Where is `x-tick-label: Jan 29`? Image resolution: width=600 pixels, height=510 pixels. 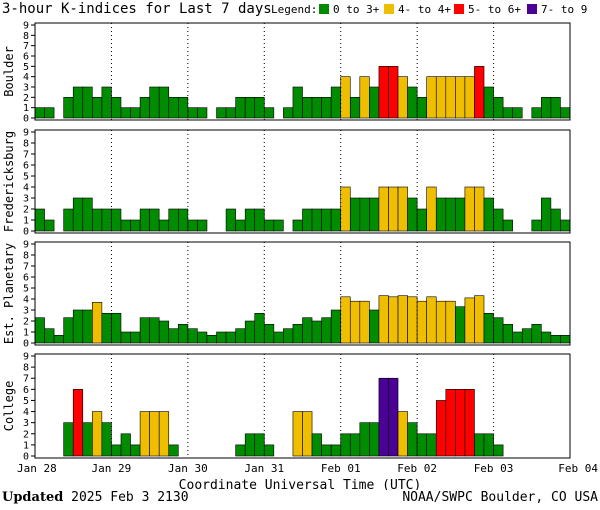 x-tick-label: Jan 29 is located at coordinates (112, 468).